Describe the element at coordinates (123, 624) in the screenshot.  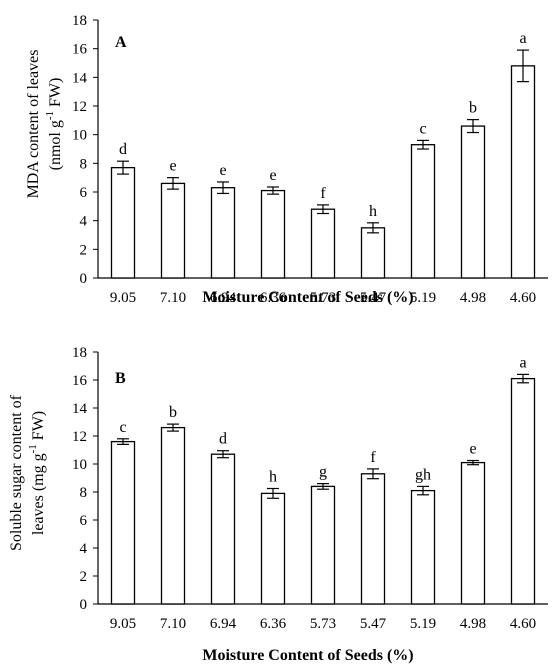
I see `panel-b-x-tick-label: 9.05` at that location.